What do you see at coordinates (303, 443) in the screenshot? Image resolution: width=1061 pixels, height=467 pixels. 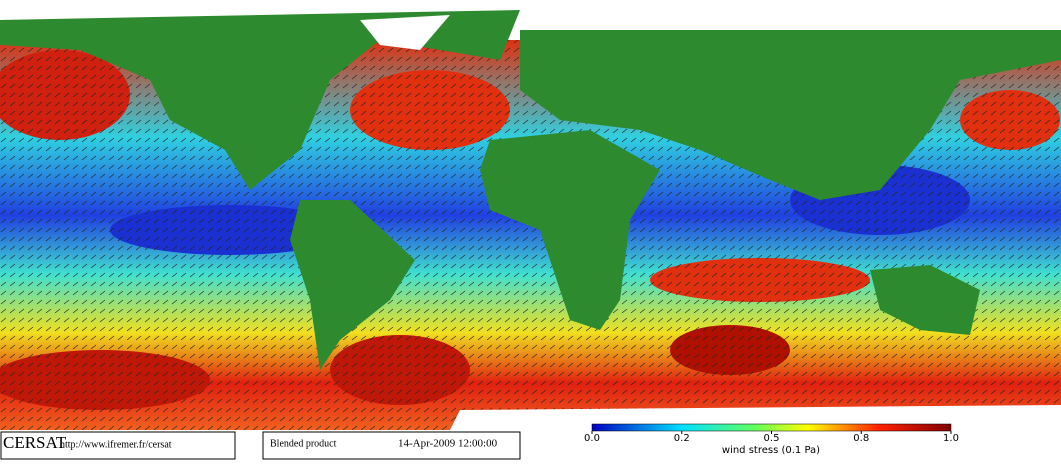 I see `product: Blended product` at bounding box center [303, 443].